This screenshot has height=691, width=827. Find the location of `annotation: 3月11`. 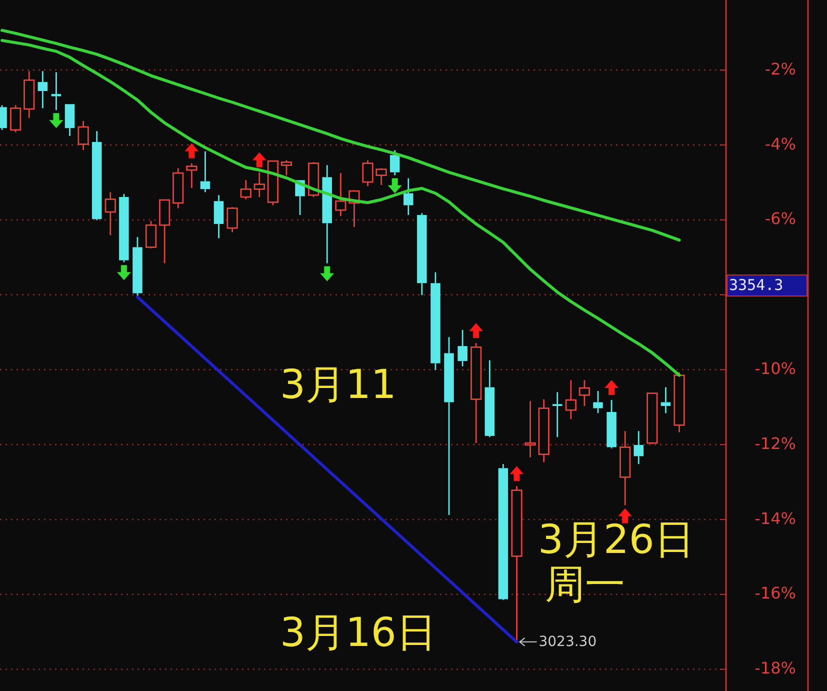

annotation: 3月11 is located at coordinates (338, 385).